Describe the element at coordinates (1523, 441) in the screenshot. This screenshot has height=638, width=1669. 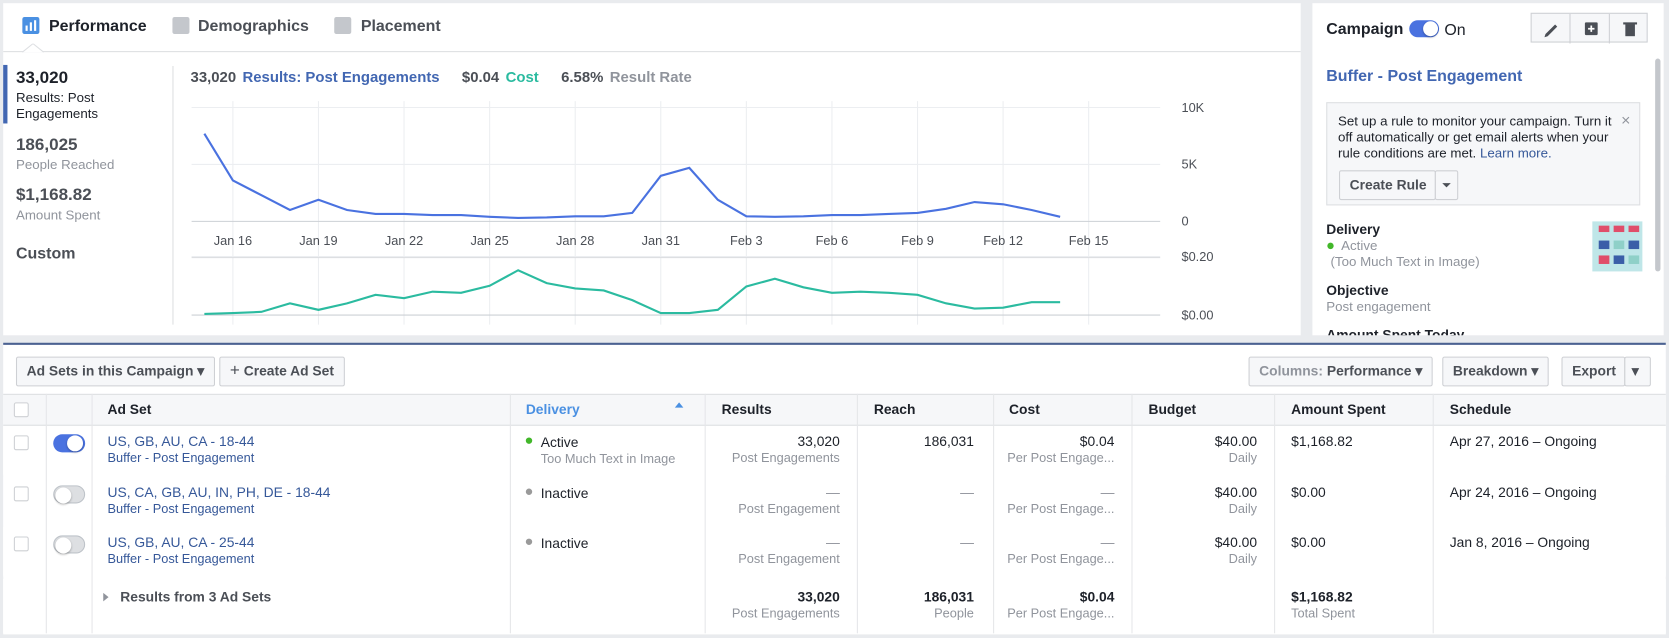
I see `schedule: Apr 27, 2016 – Ongoing` at that location.